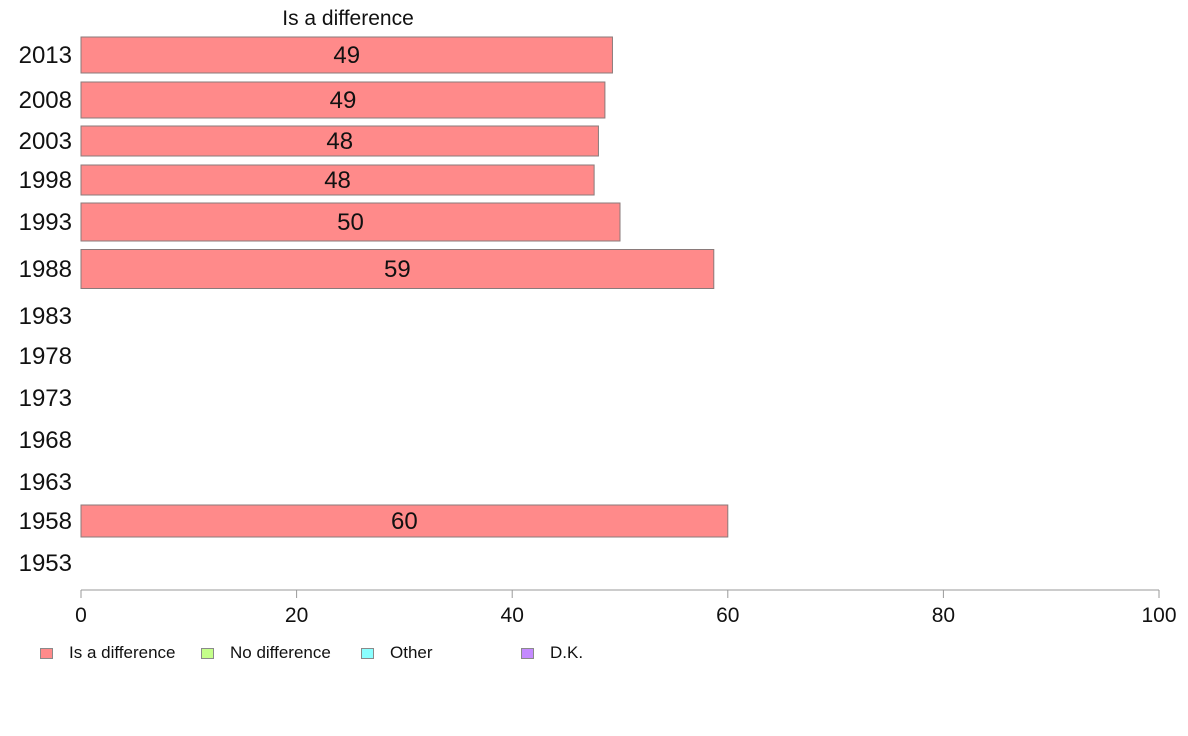  What do you see at coordinates (367, 653) in the screenshot?
I see `legend-swatch-other` at bounding box center [367, 653].